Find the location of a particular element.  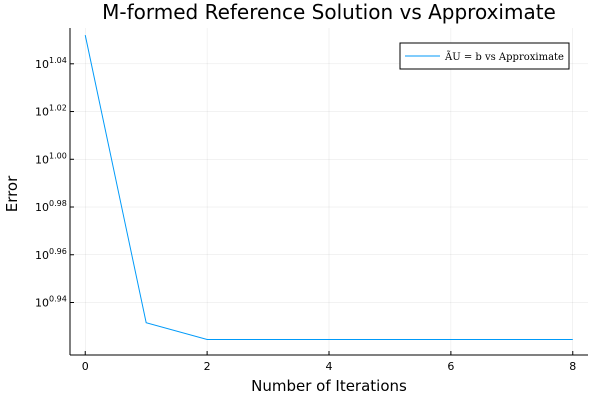

x-tick-label: 8 is located at coordinates (572, 366).